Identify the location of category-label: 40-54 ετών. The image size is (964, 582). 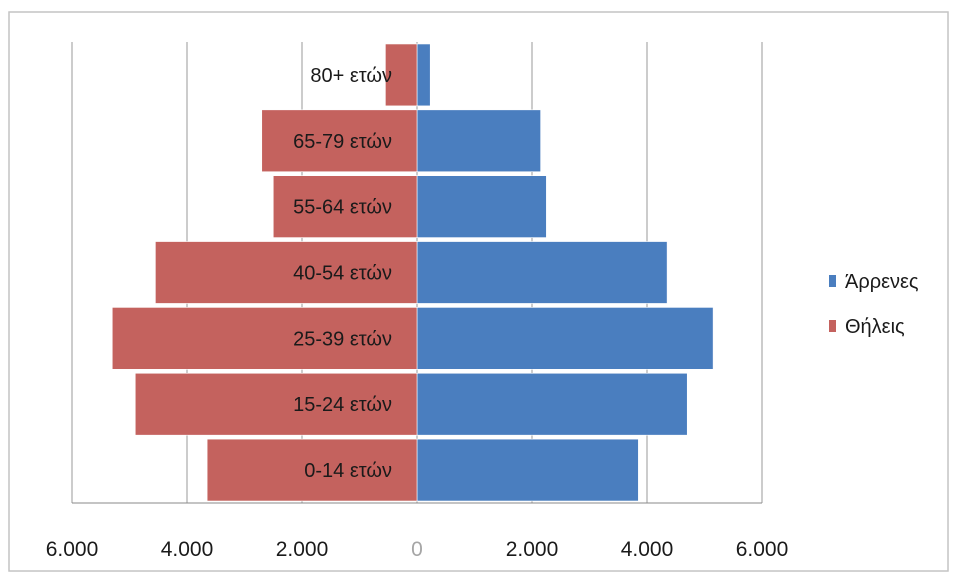
(342, 274).